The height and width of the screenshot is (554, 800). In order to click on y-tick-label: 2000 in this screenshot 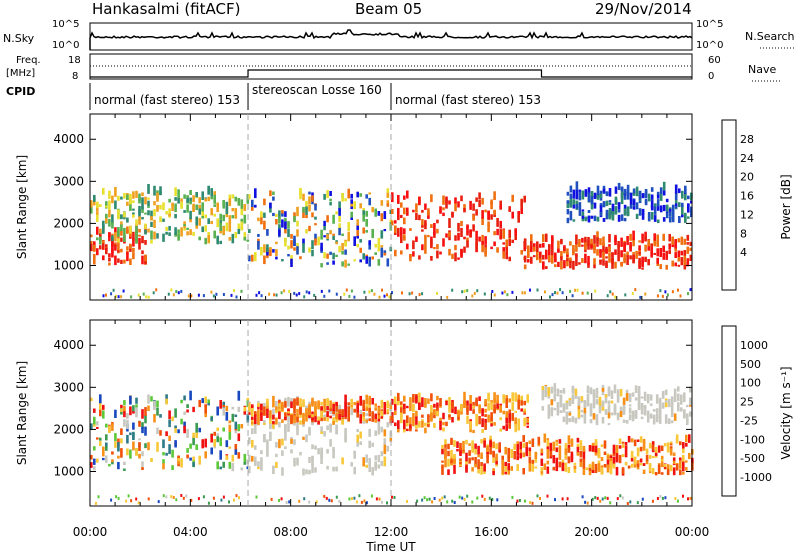, I will do `click(68, 429)`.